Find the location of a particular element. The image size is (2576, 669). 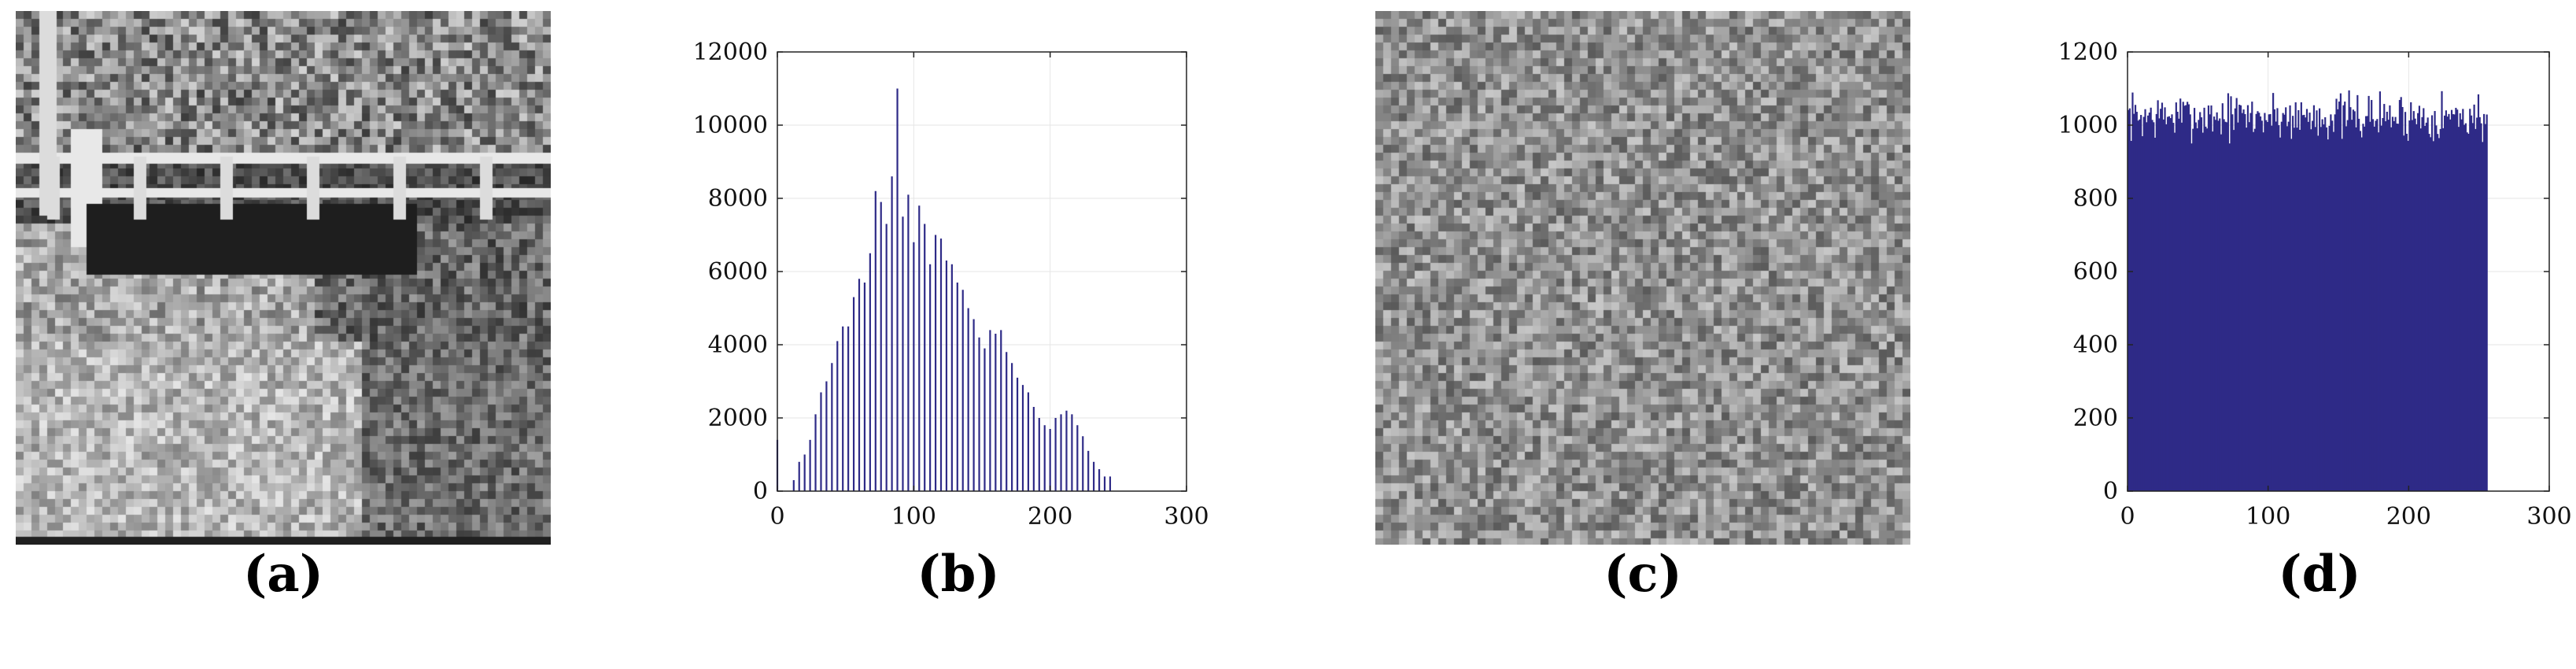

histogram-chart-d: 0 100 200 300 0 200 400 600 800 1000 1200 is located at coordinates (2315, 284).